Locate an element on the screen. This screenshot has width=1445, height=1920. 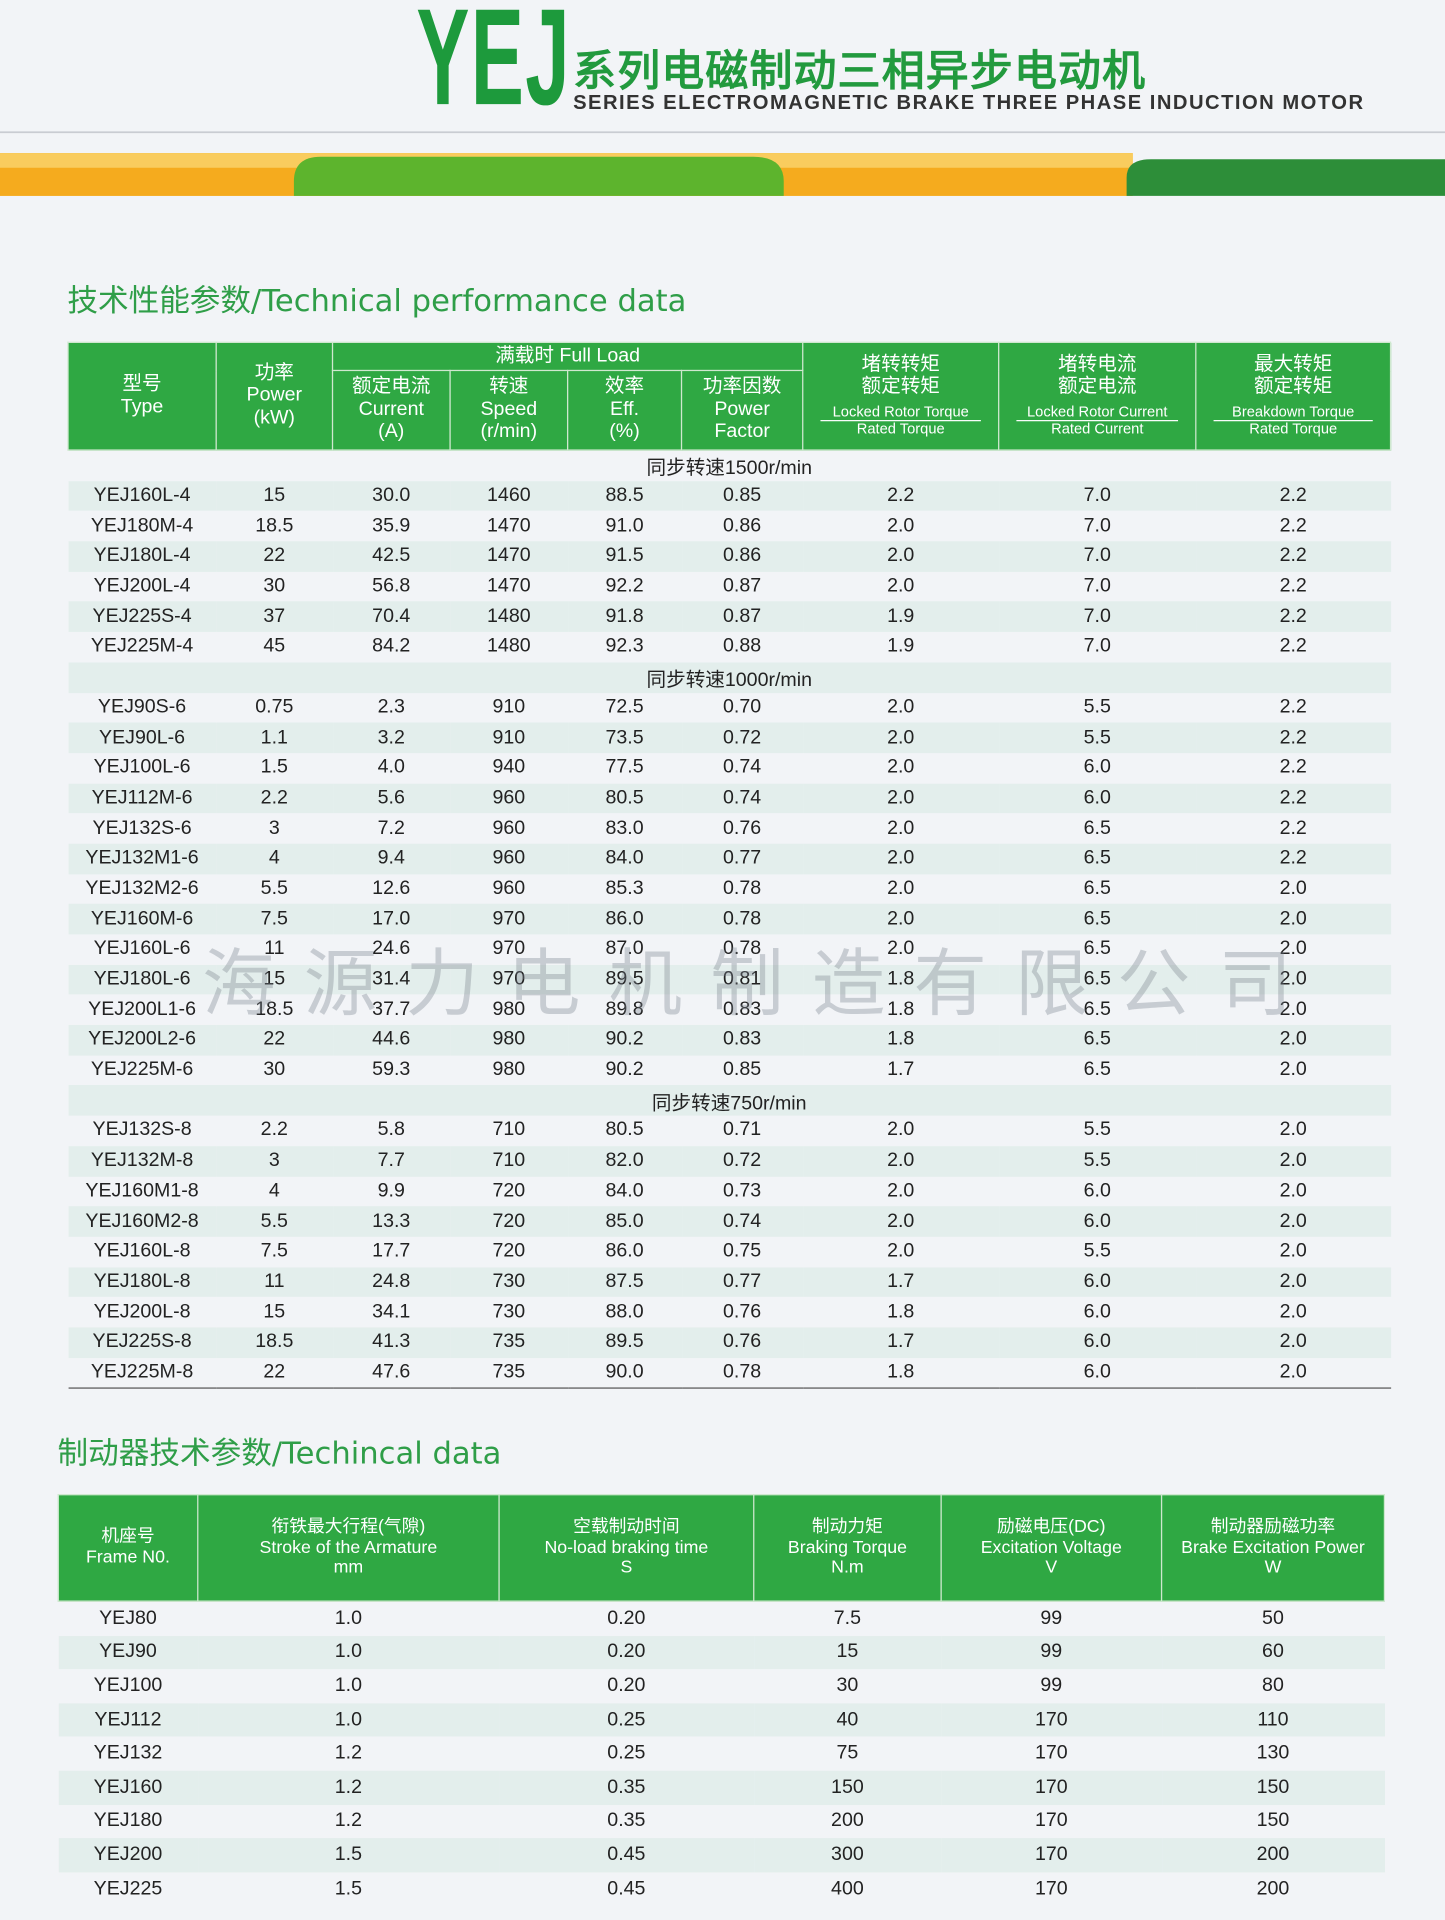
header-cell: 型号 Type is located at coordinates (142, 396).